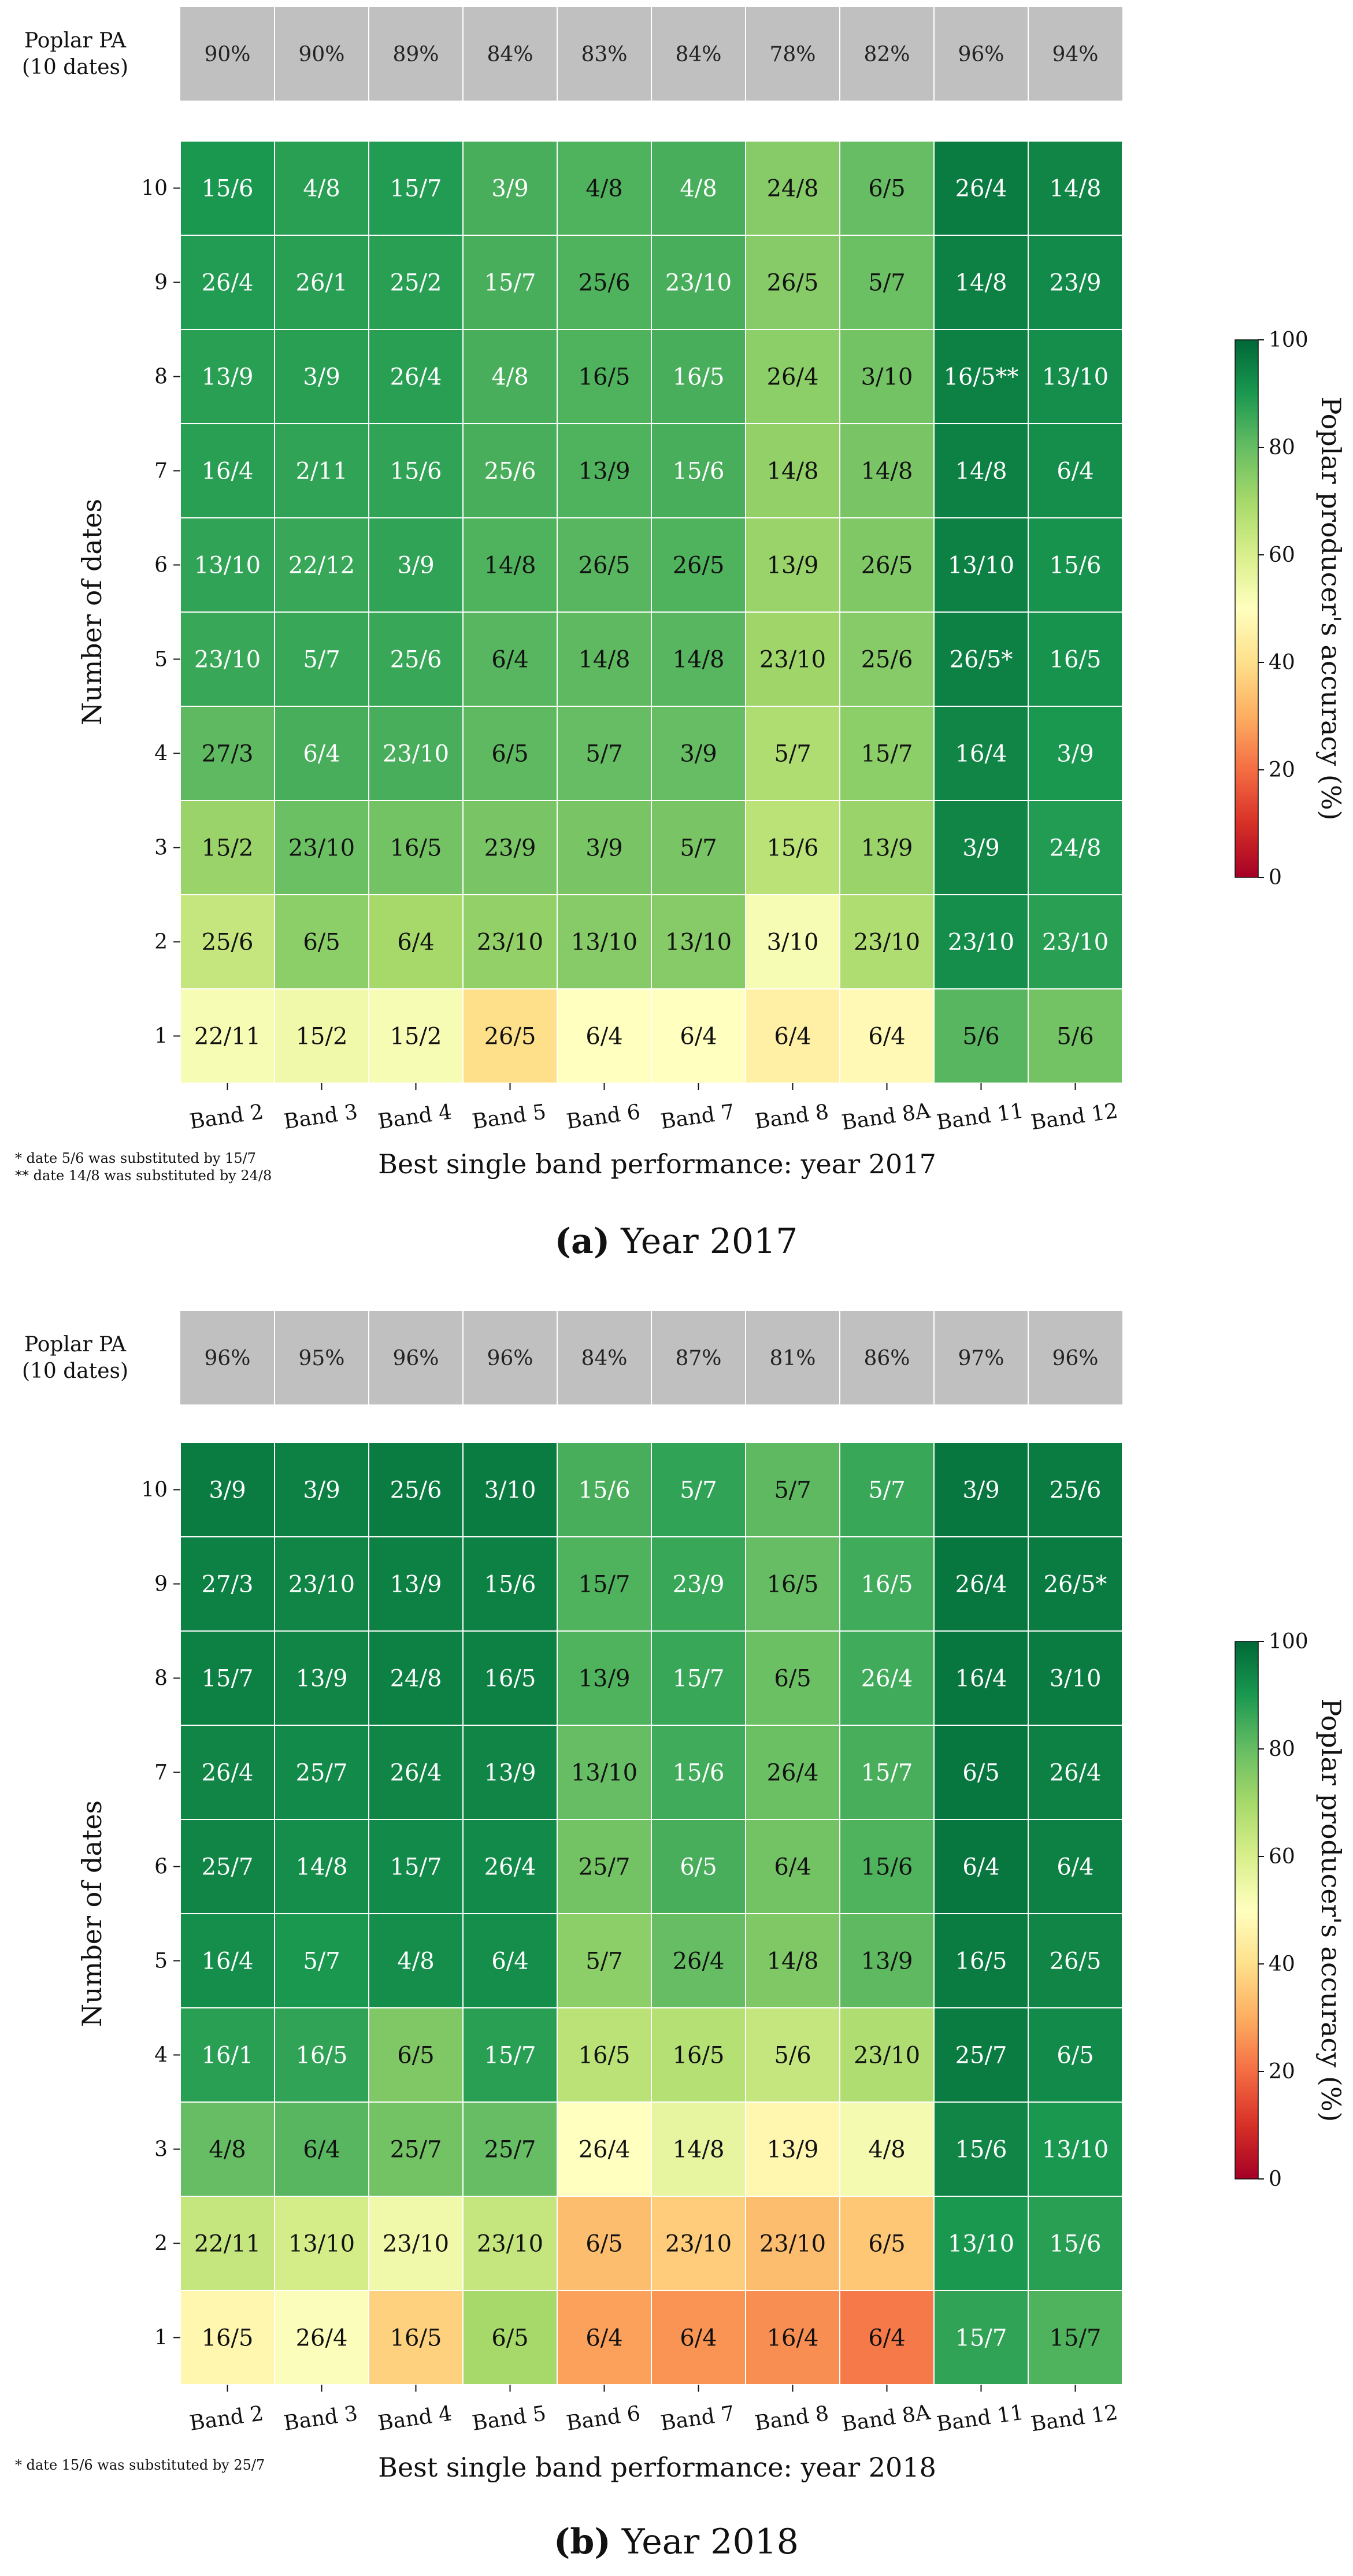 This screenshot has height=2576, width=1353. What do you see at coordinates (657, 2467) in the screenshot?
I see `x-axis-title: Best single band performance: year 2018` at bounding box center [657, 2467].